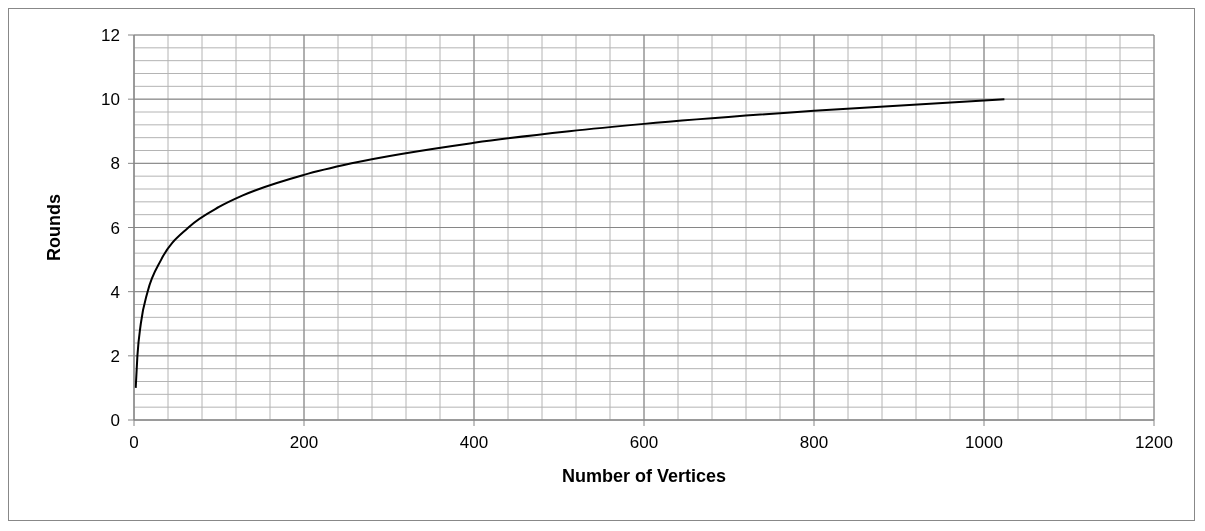 This screenshot has height=531, width=1205. I want to click on y-tick-label: 12, so click(110, 36).